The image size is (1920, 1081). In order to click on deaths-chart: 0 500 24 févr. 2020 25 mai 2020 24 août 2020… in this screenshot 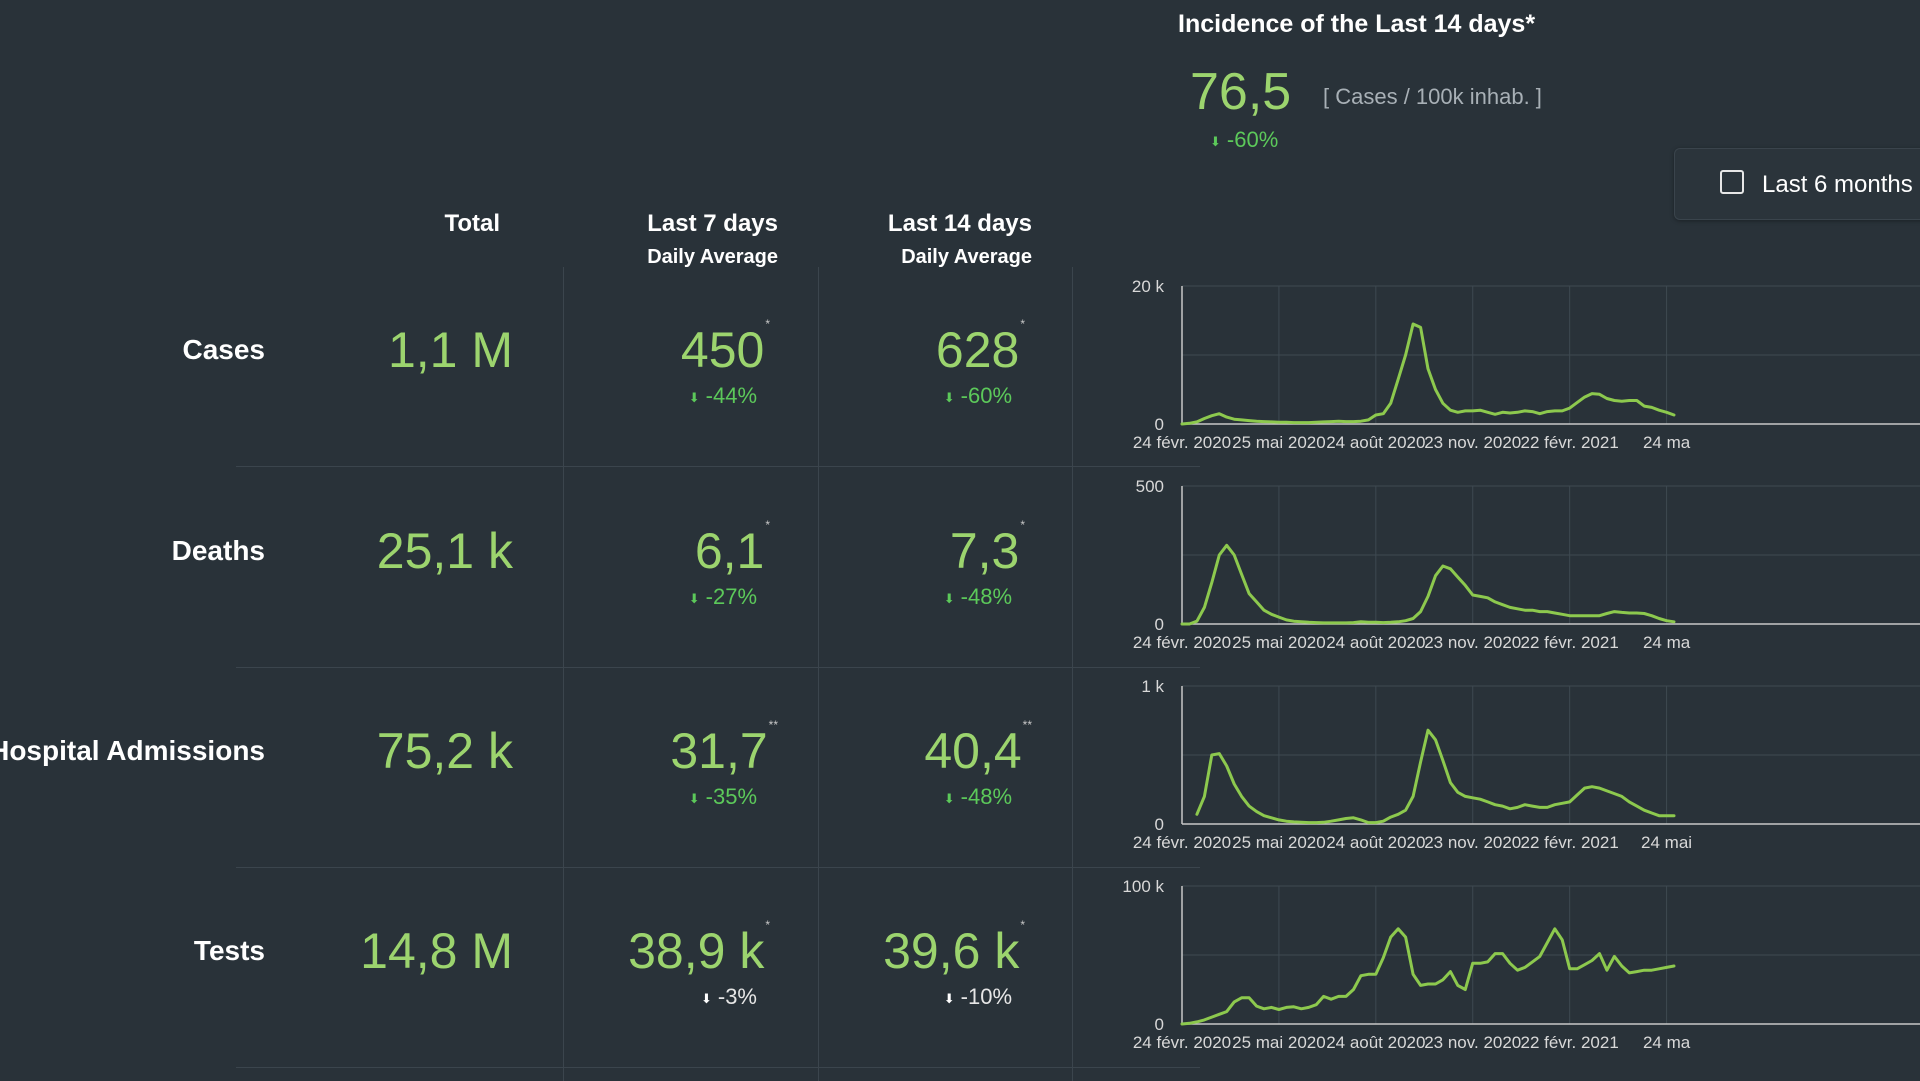, I will do `click(1520, 565)`.